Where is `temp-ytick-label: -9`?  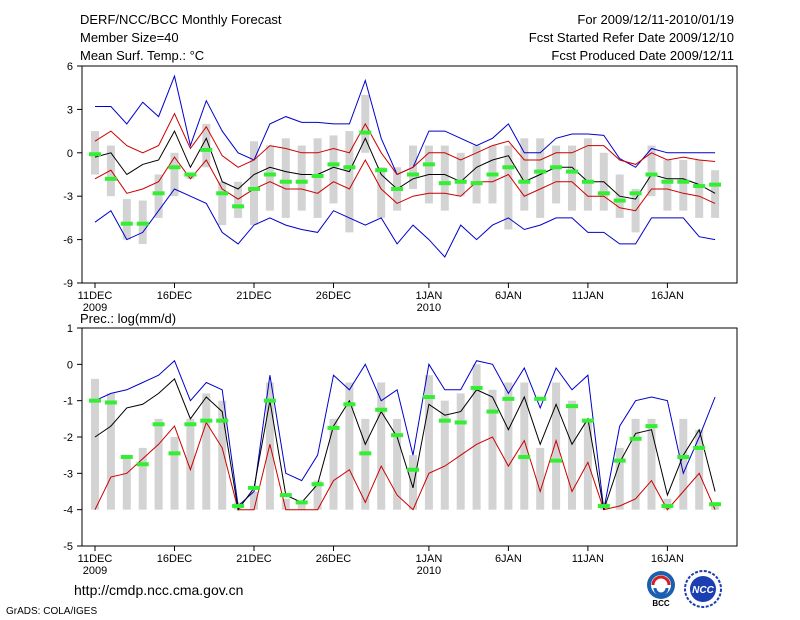 temp-ytick-label: -9 is located at coordinates (68, 284).